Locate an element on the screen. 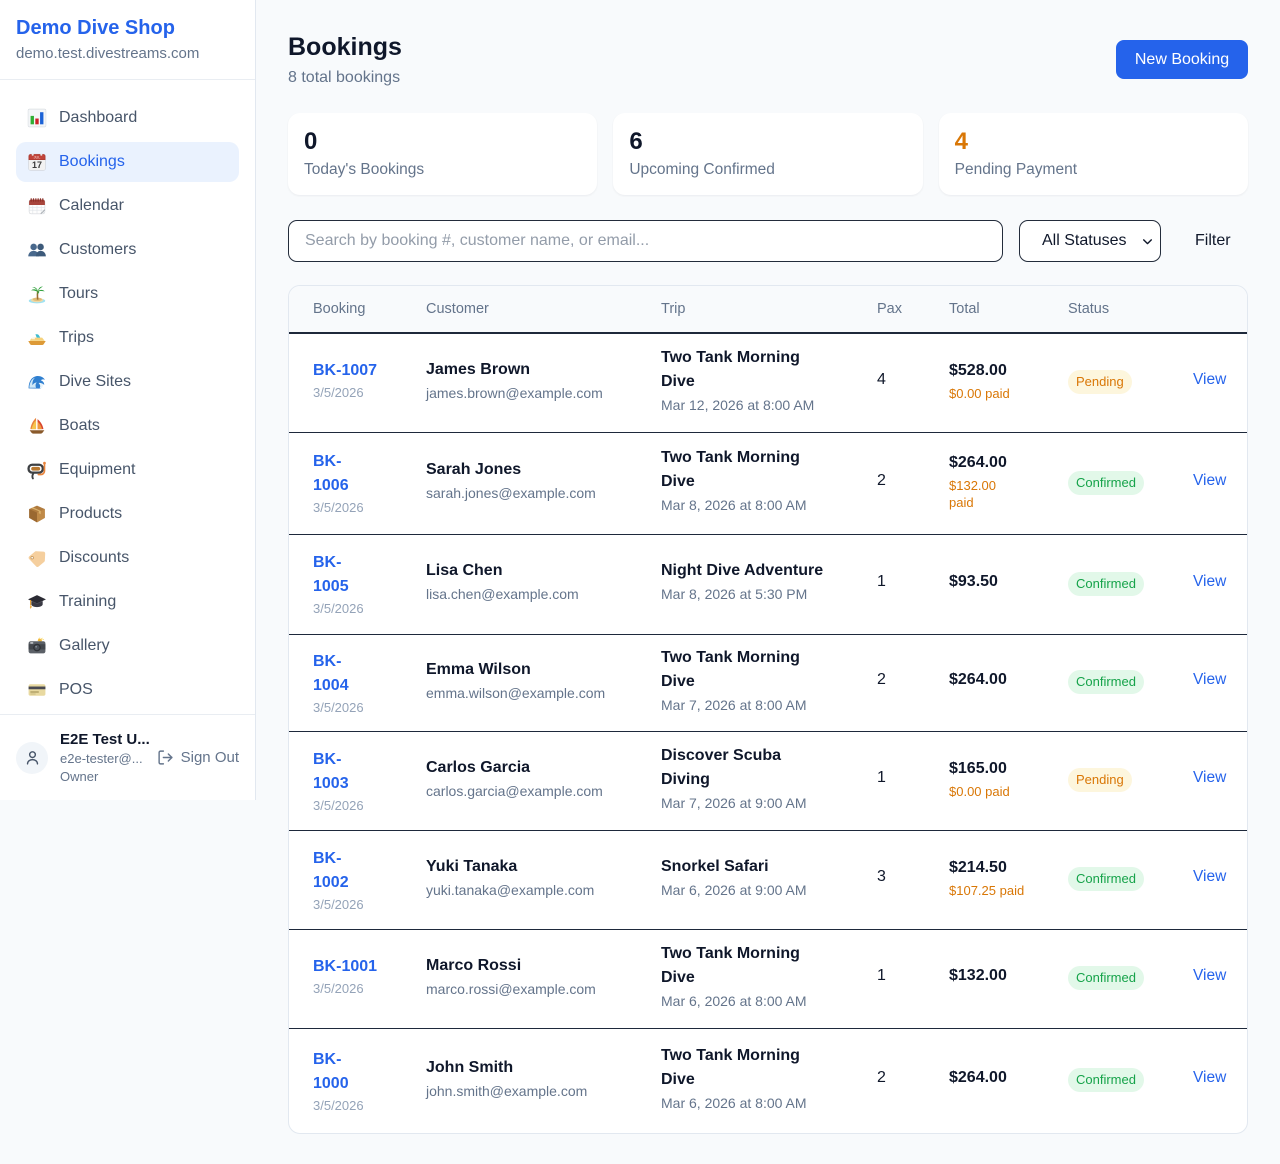  svg-text: 17 is located at coordinates (37, 165).